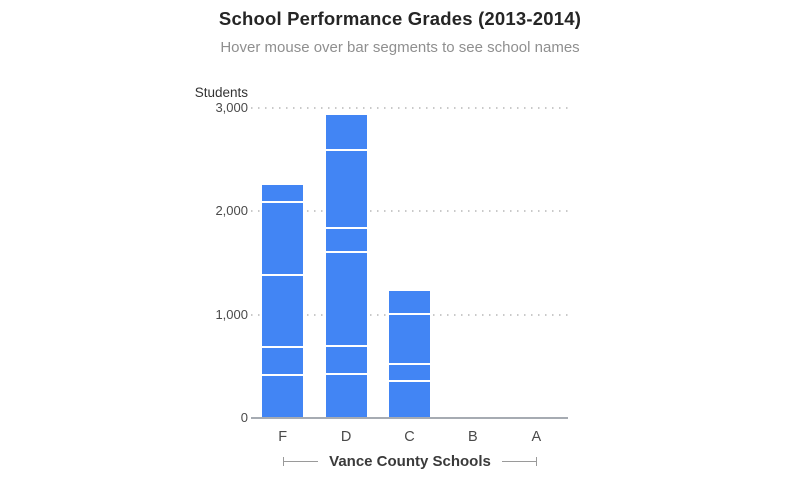 This screenshot has width=800, height=500. I want to click on x-tick-label-B: B, so click(473, 437).